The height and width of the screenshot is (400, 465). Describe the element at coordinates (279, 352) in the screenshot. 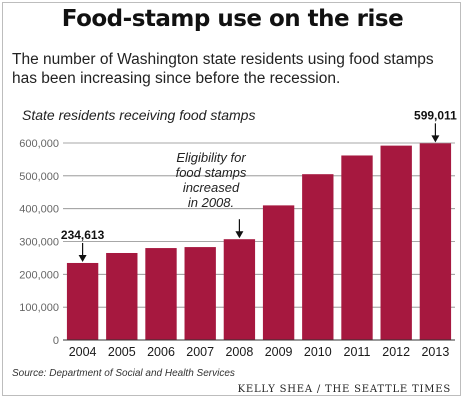

I see `x-tick-label: 2009` at that location.